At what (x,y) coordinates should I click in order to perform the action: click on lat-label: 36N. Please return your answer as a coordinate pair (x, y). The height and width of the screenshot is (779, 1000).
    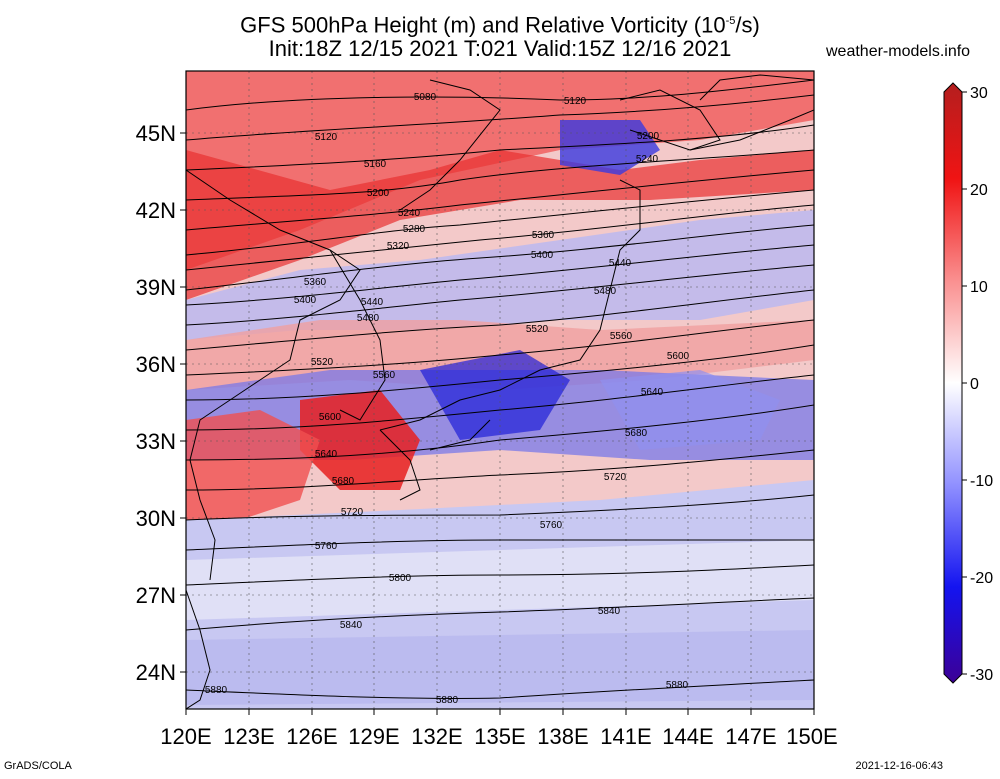
    Looking at the image, I should click on (156, 364).